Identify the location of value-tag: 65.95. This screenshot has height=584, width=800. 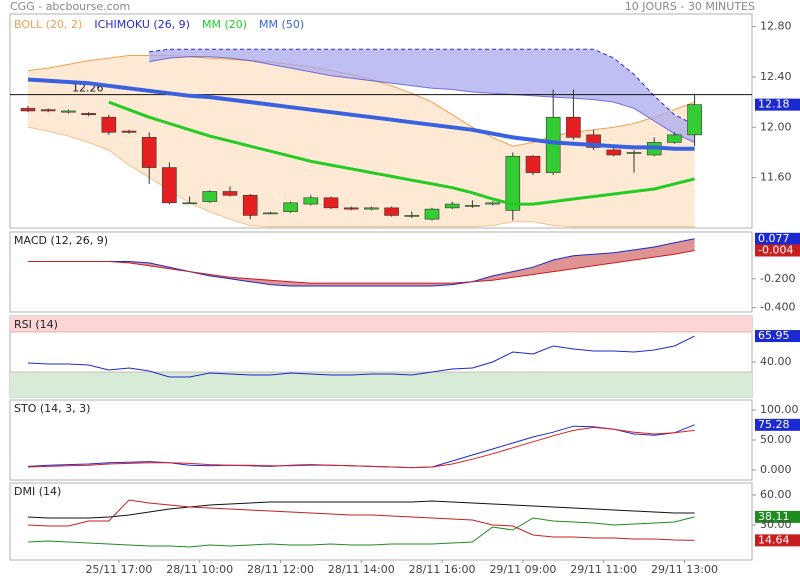
(774, 335).